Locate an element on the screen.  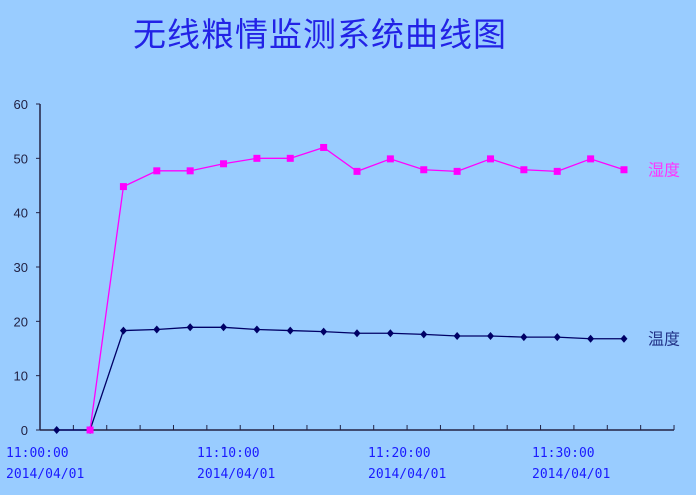
chart-title: 无线粮情监测系统曲线图 is located at coordinates (320, 34).